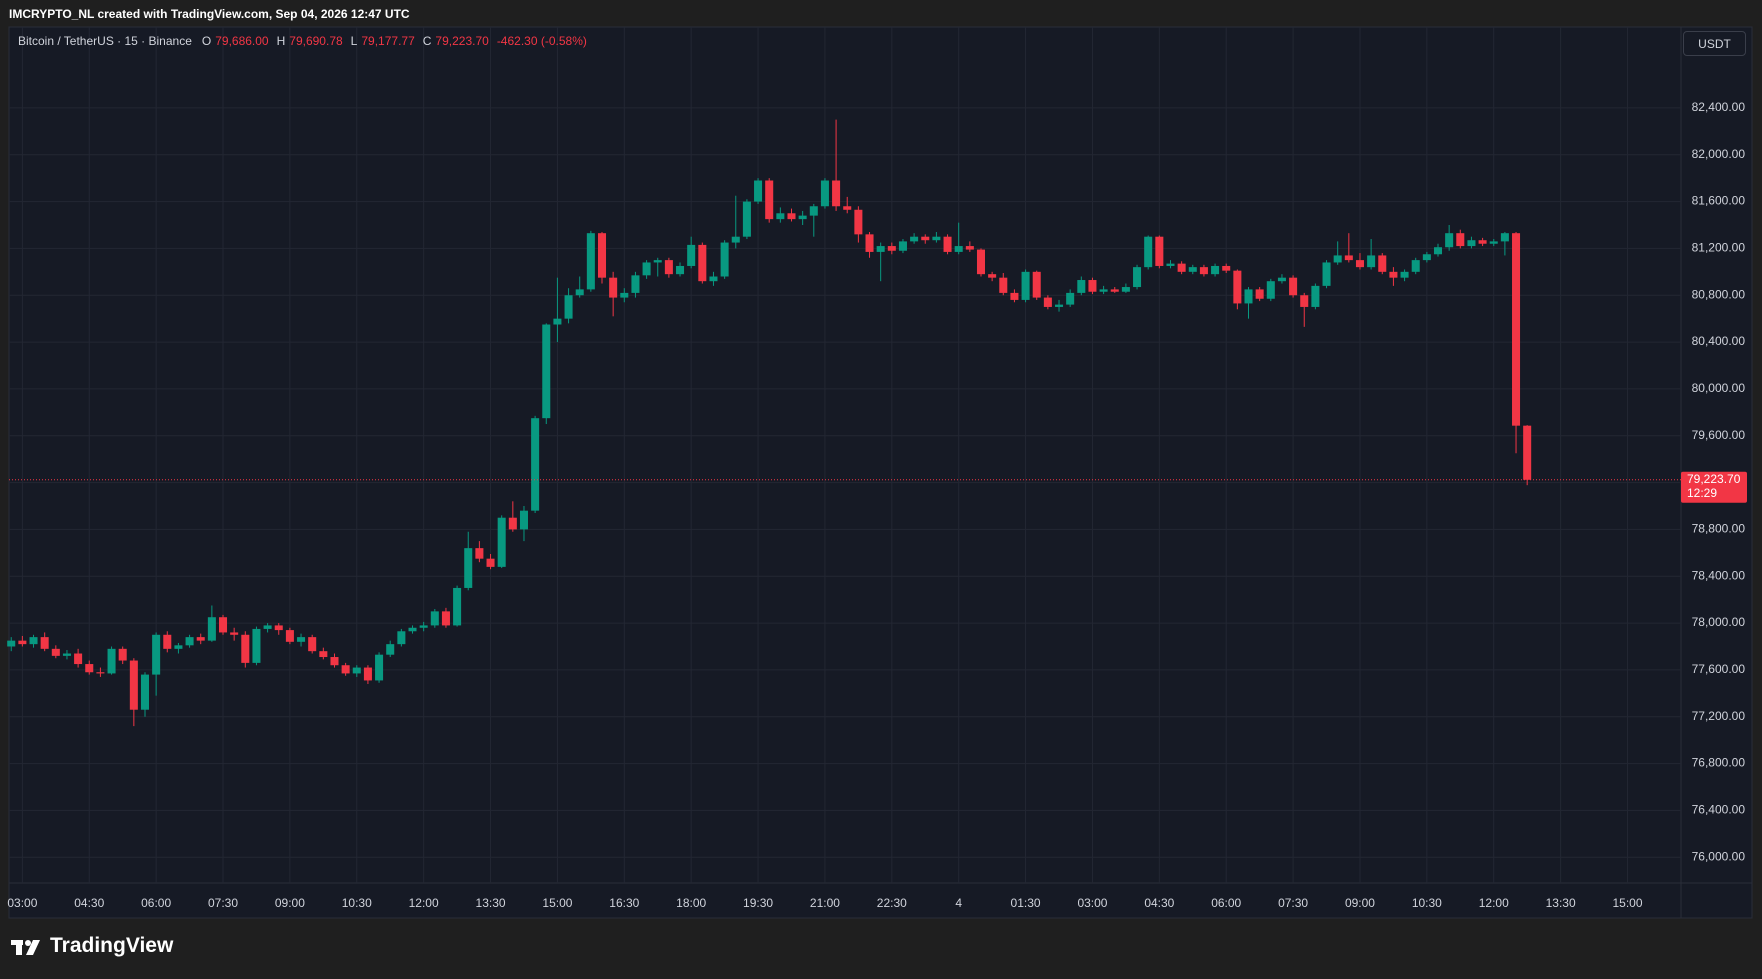 Image resolution: width=1762 pixels, height=979 pixels. I want to click on x-tick-label: 16:30, so click(624, 903).